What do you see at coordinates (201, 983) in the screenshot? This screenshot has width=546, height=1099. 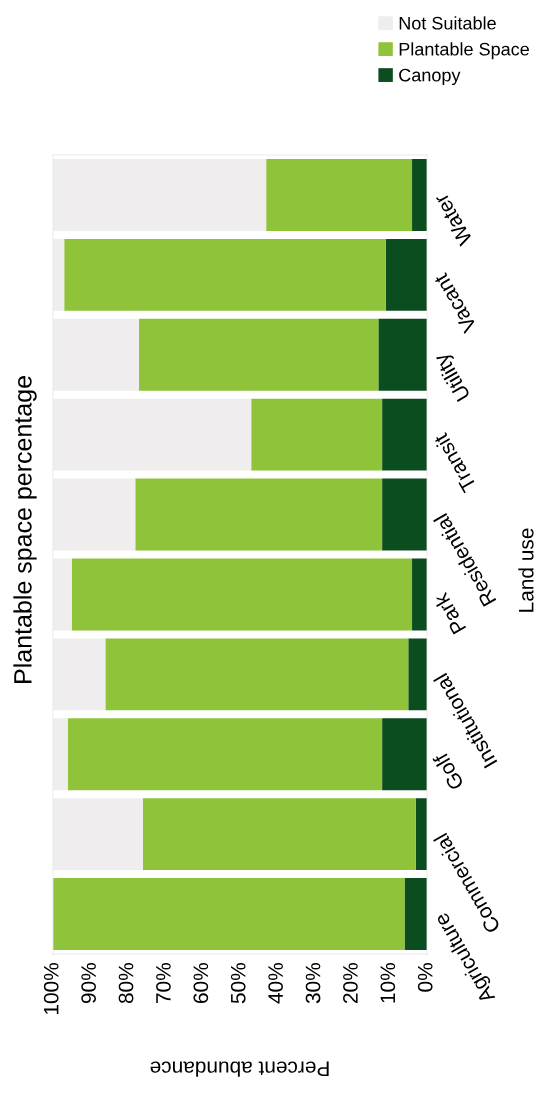 I see `x-tick-label: 60%` at bounding box center [201, 983].